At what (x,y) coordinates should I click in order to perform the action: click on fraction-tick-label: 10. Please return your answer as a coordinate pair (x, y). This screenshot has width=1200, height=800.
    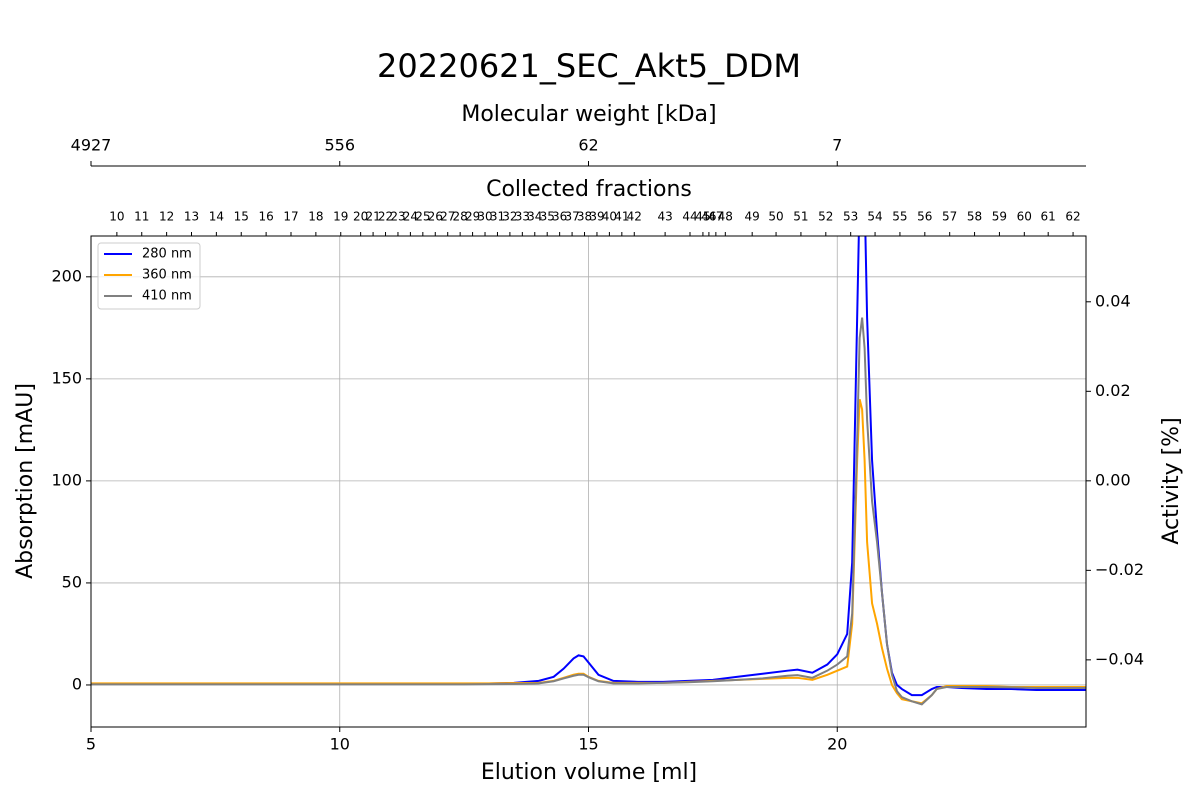
    Looking at the image, I should click on (116, 217).